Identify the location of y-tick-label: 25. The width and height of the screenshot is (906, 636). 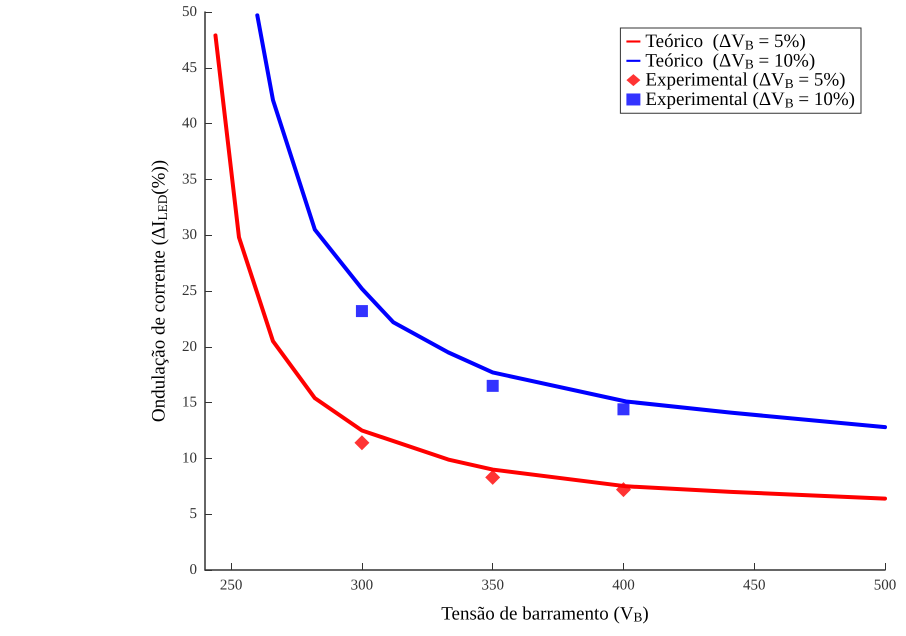
(189, 291).